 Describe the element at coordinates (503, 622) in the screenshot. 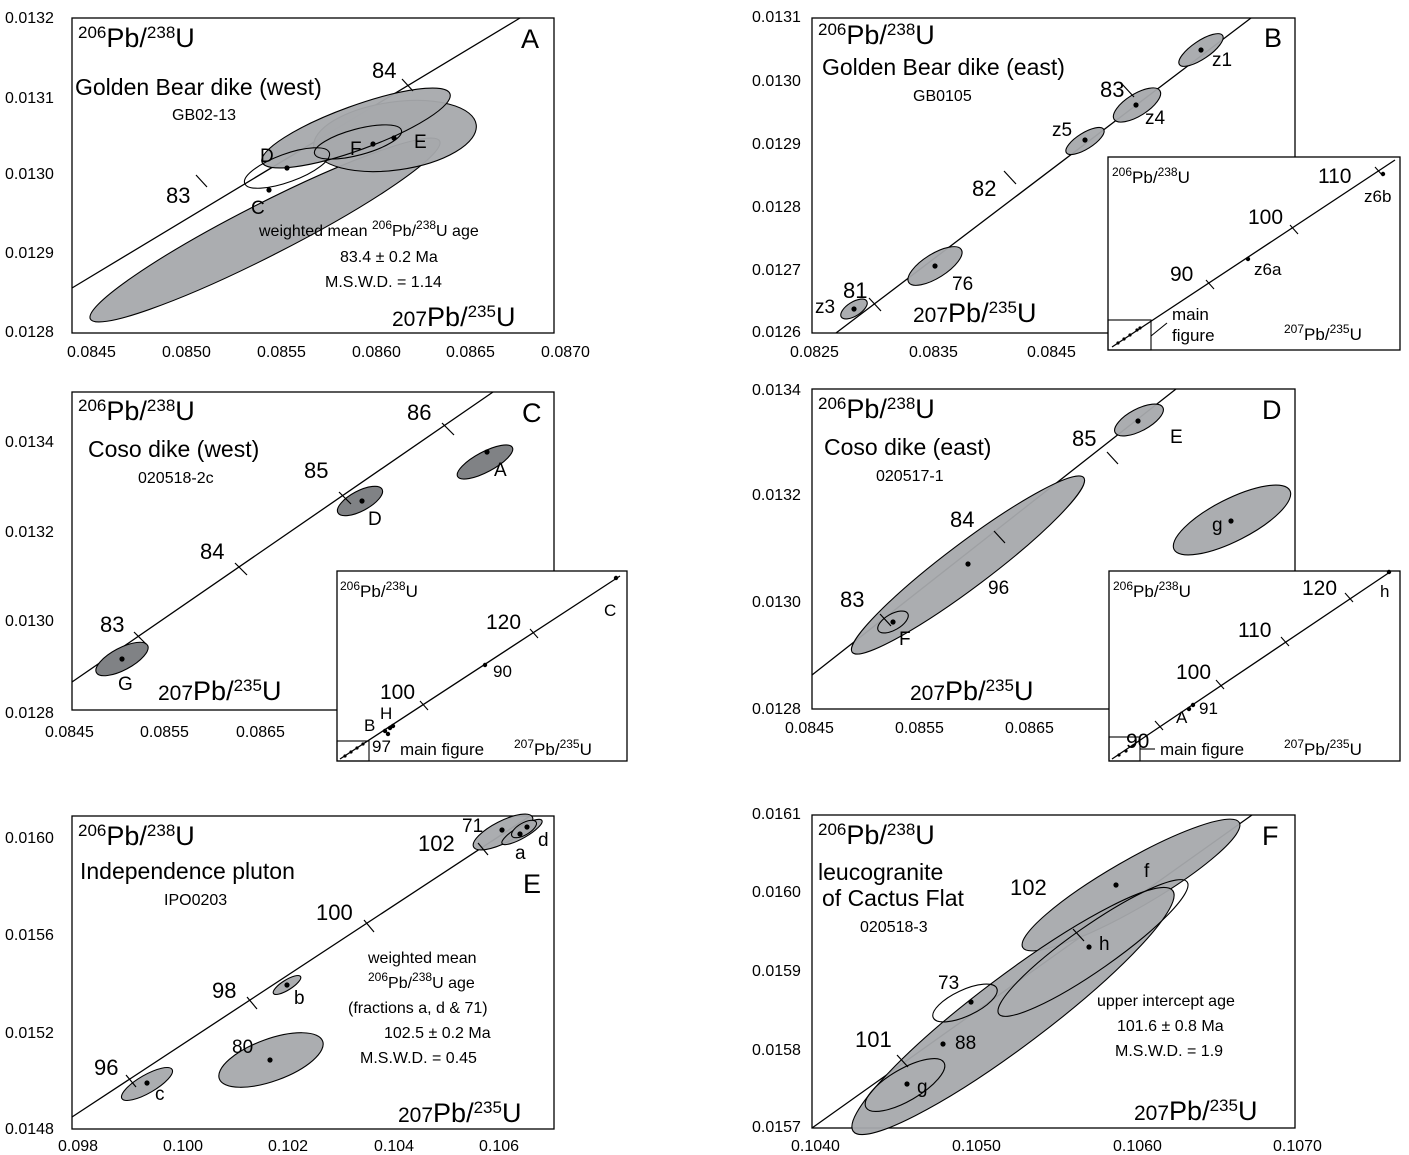

I see `panel-c-inset-age-120: 120` at that location.